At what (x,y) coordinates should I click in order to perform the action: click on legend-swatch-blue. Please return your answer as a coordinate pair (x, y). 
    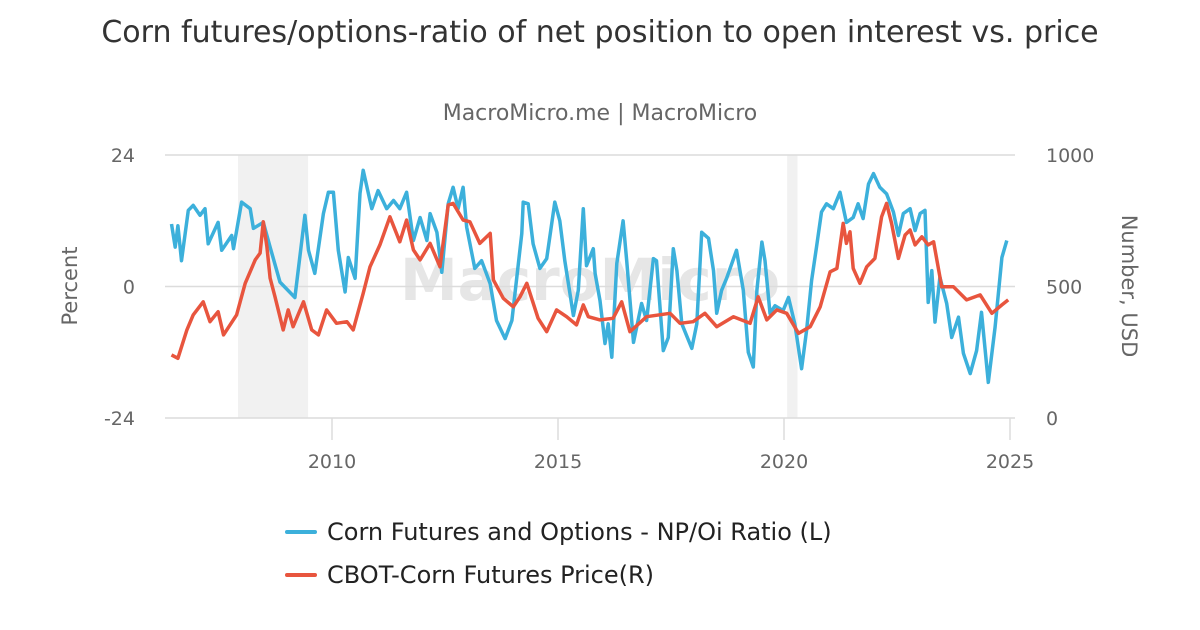
    Looking at the image, I should click on (301, 531).